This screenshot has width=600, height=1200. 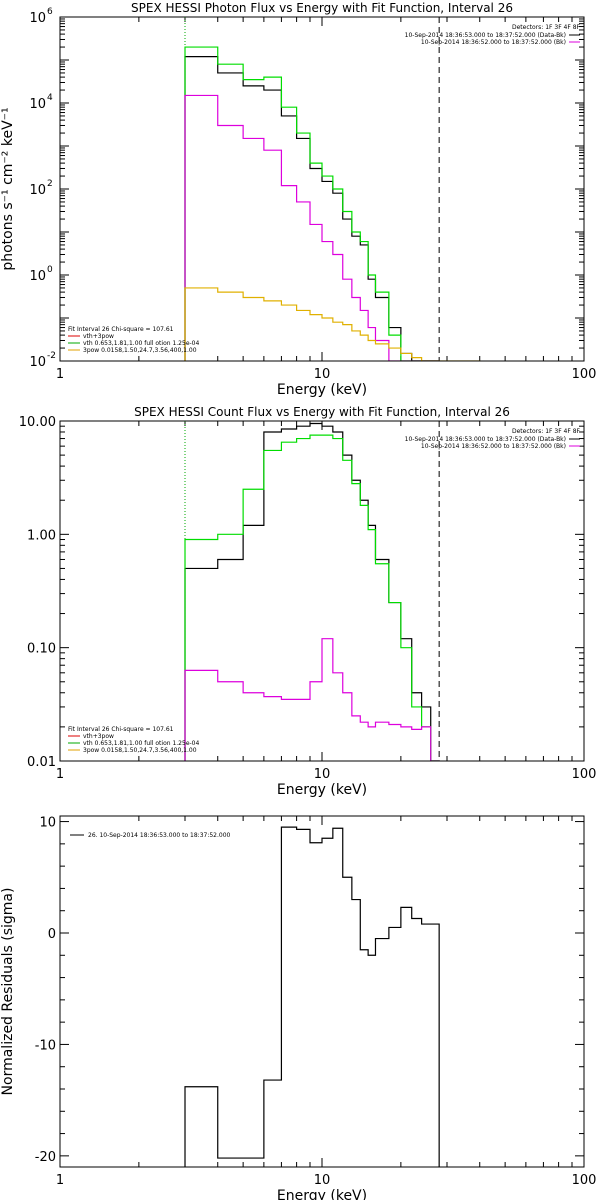 What do you see at coordinates (41, 762) in the screenshot?
I see `y-tick-label: 0.01` at bounding box center [41, 762].